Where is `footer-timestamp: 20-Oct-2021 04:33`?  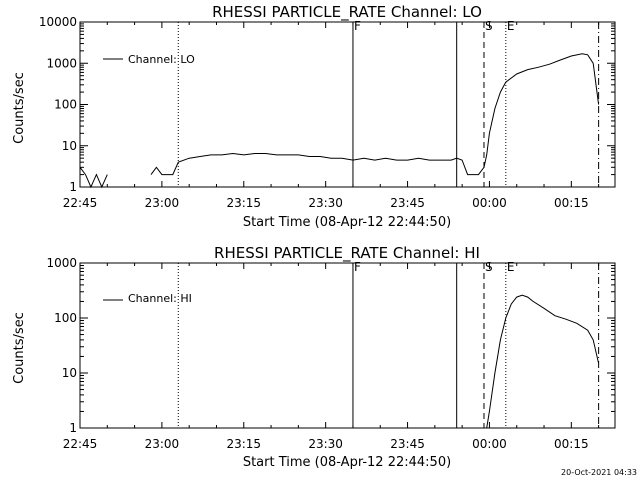
footer-timestamp: 20-Oct-2021 04:33 is located at coordinates (599, 472).